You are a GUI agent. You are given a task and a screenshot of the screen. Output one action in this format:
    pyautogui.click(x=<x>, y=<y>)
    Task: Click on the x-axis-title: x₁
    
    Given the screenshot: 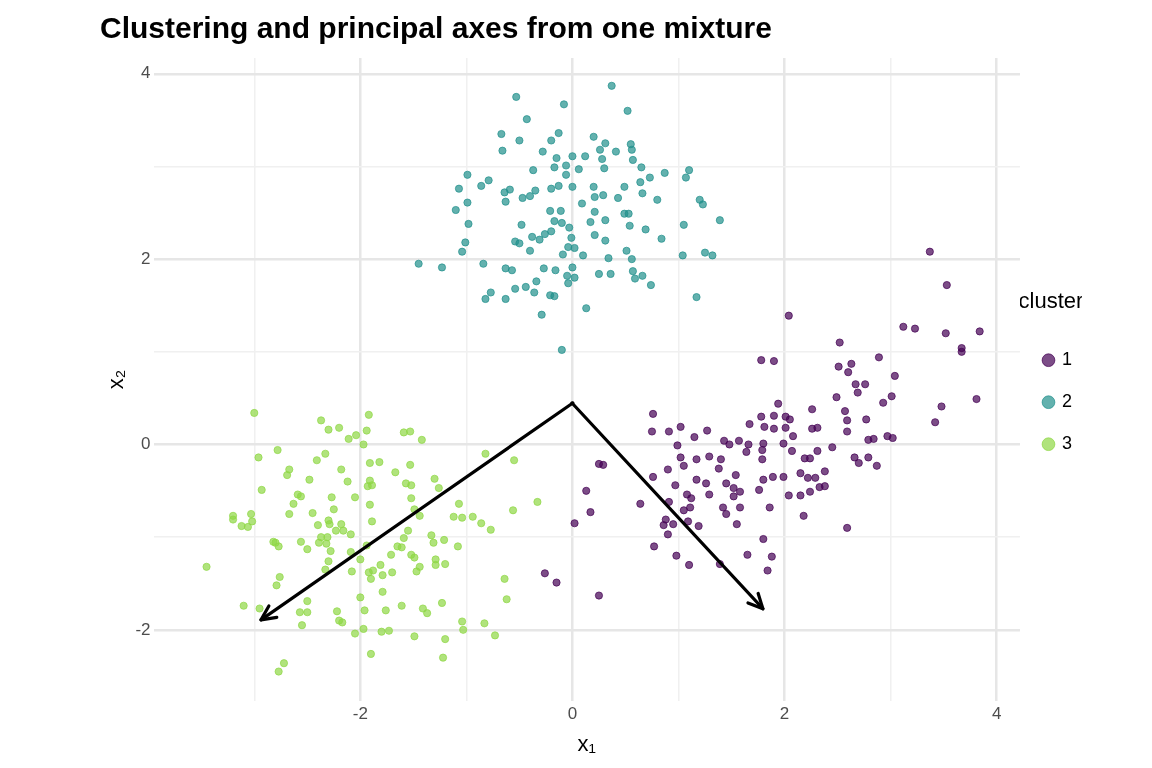 What is the action you would take?
    pyautogui.click(x=586, y=743)
    